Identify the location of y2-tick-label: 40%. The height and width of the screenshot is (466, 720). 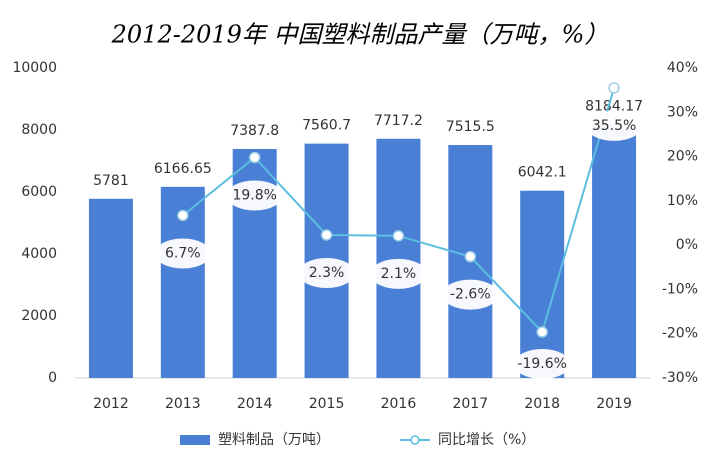
(682, 68).